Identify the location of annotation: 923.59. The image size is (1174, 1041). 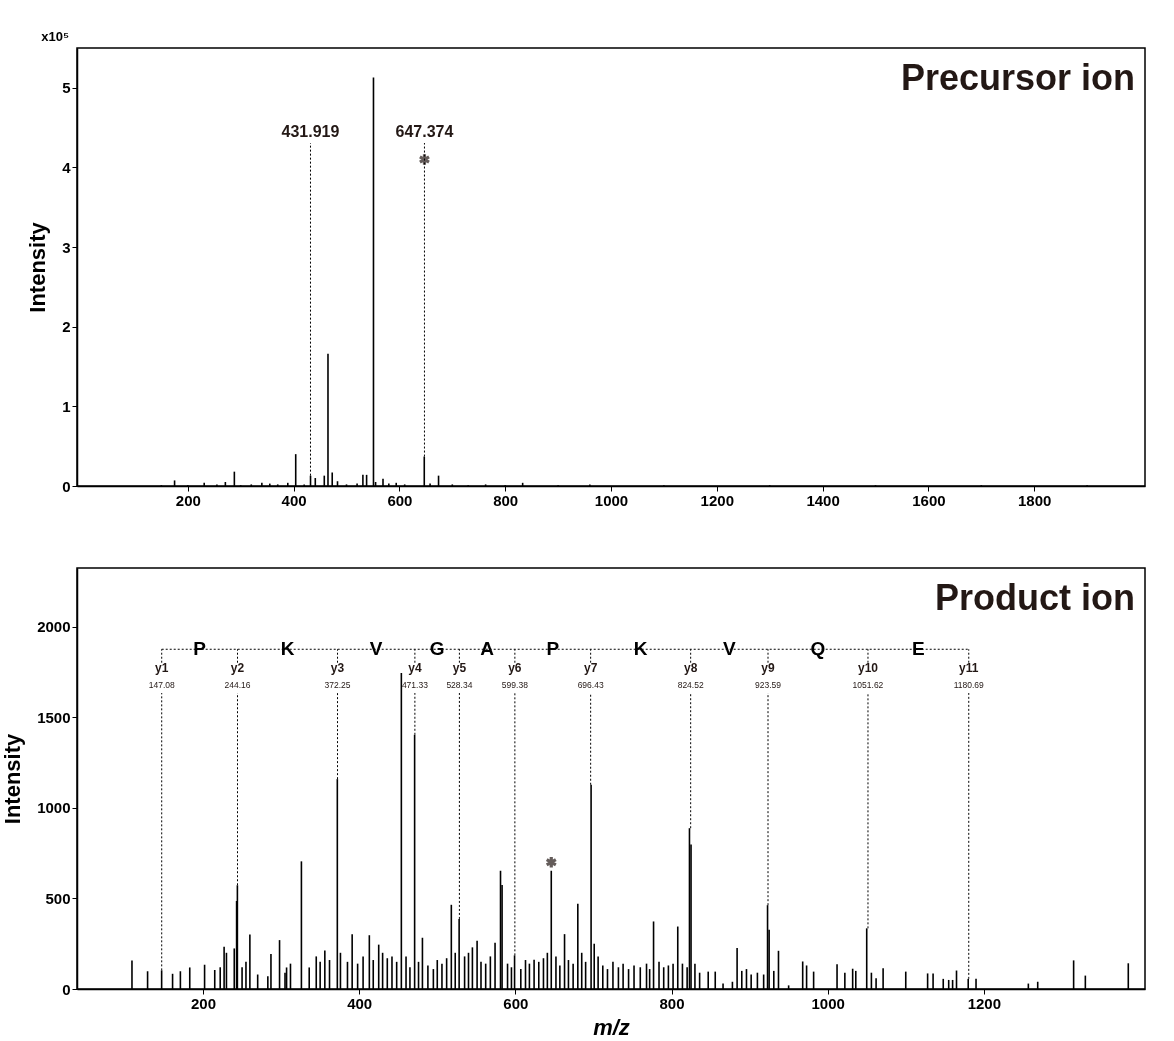
(768, 685).